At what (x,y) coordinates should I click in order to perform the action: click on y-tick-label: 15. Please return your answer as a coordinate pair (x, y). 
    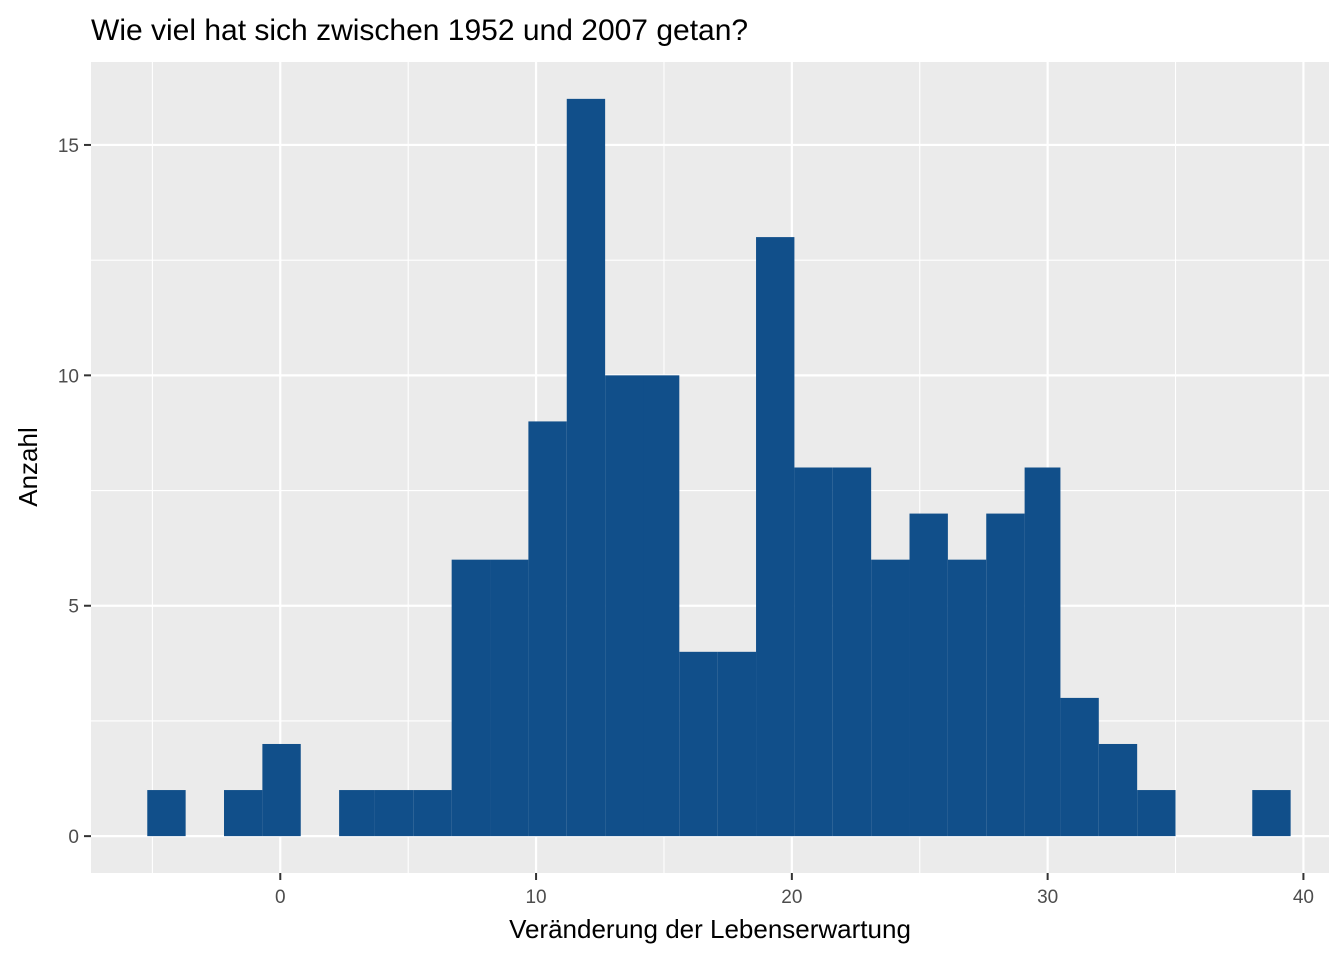
    Looking at the image, I should click on (68, 146).